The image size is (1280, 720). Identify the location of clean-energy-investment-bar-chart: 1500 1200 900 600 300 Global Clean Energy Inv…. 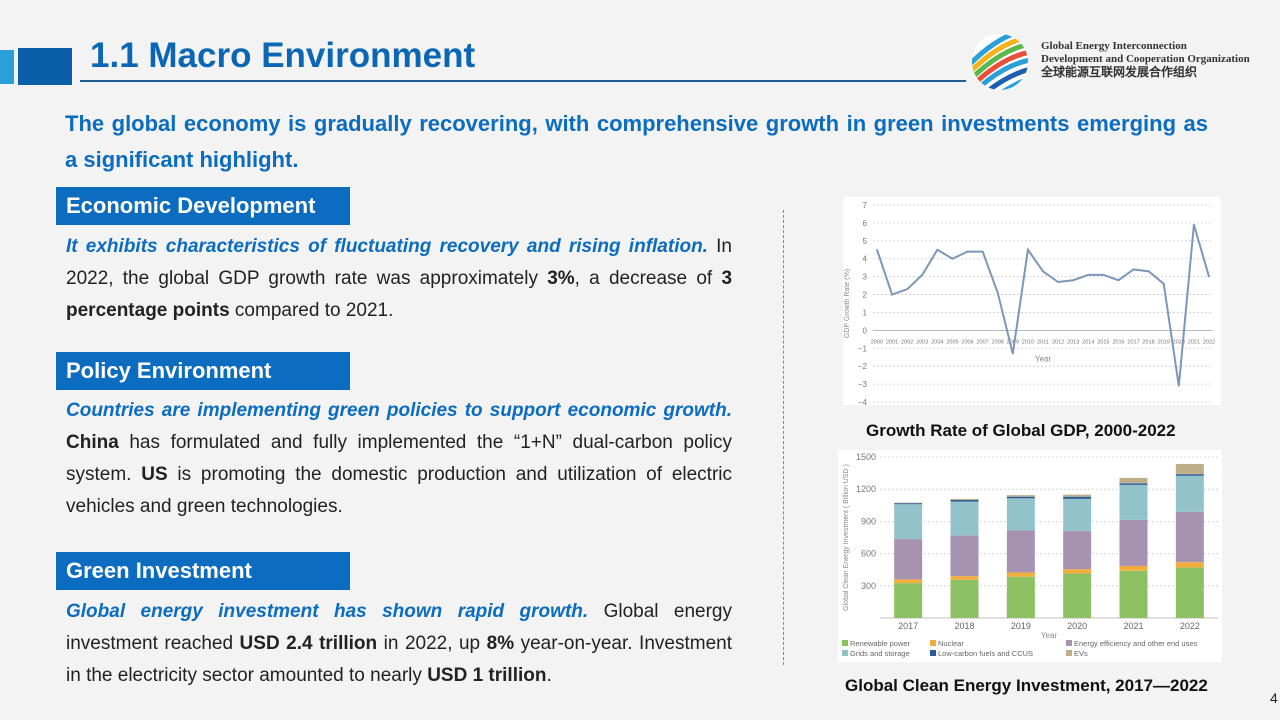
(1030, 556).